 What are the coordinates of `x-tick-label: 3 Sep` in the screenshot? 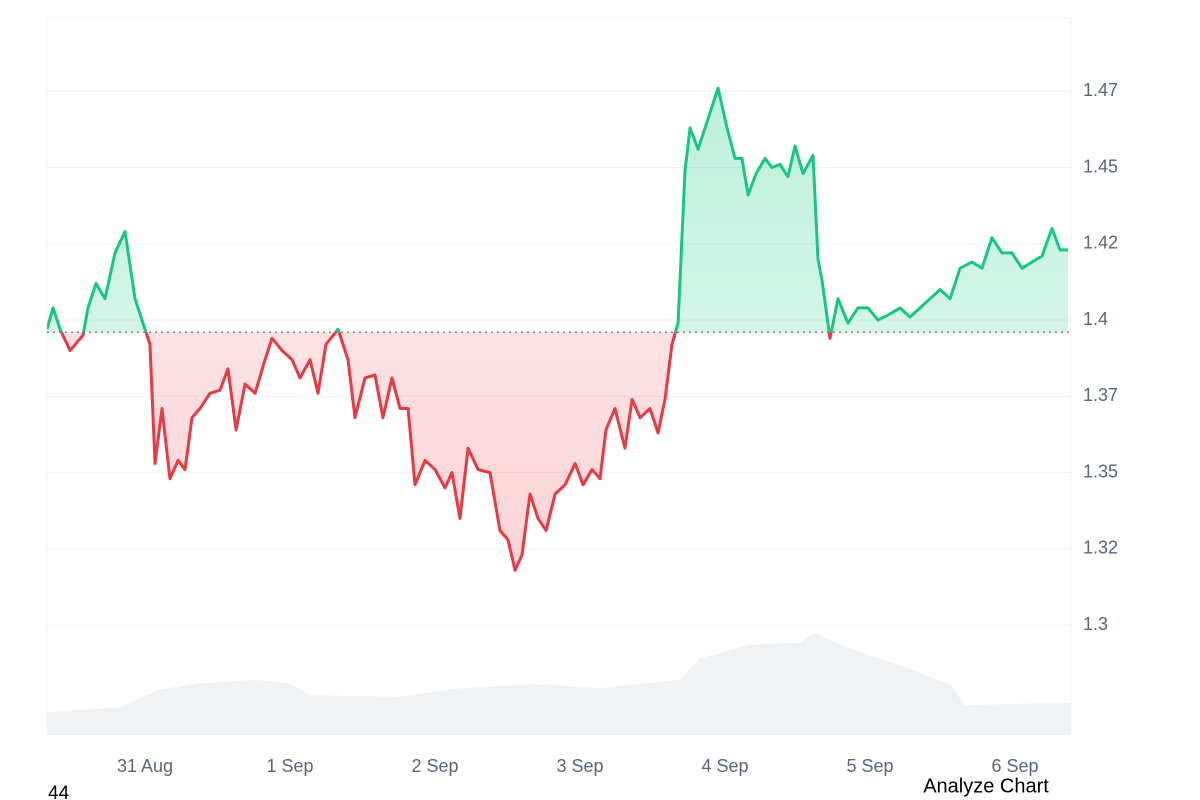 It's located at (580, 766).